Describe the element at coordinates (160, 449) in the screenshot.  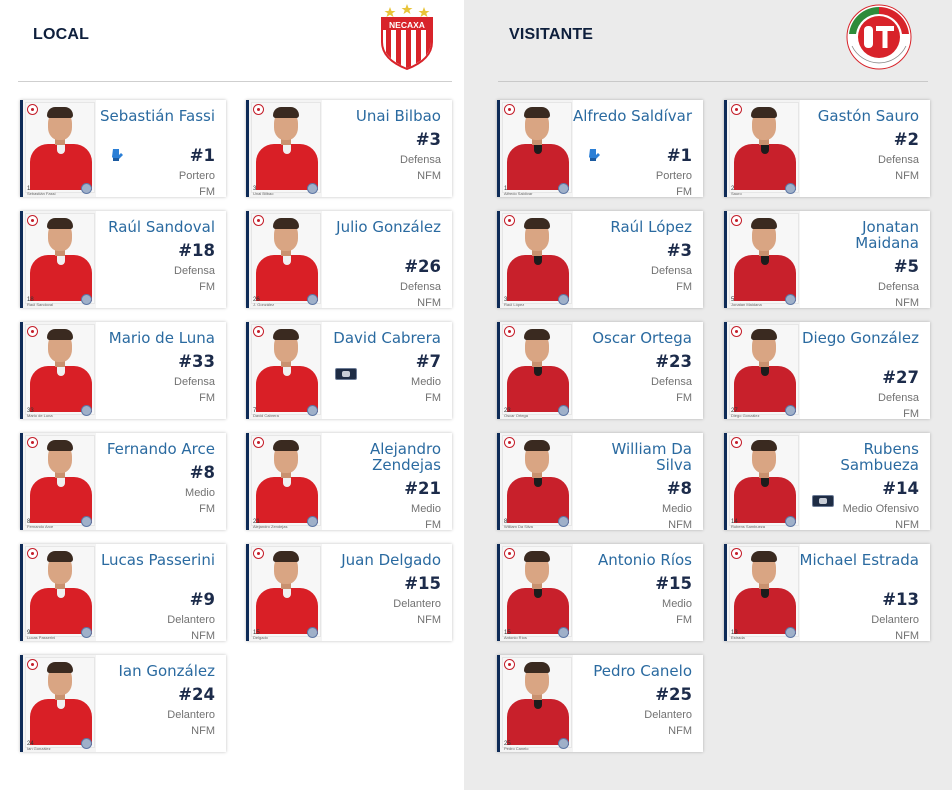
I see `player-name: Fernando Arce` at that location.